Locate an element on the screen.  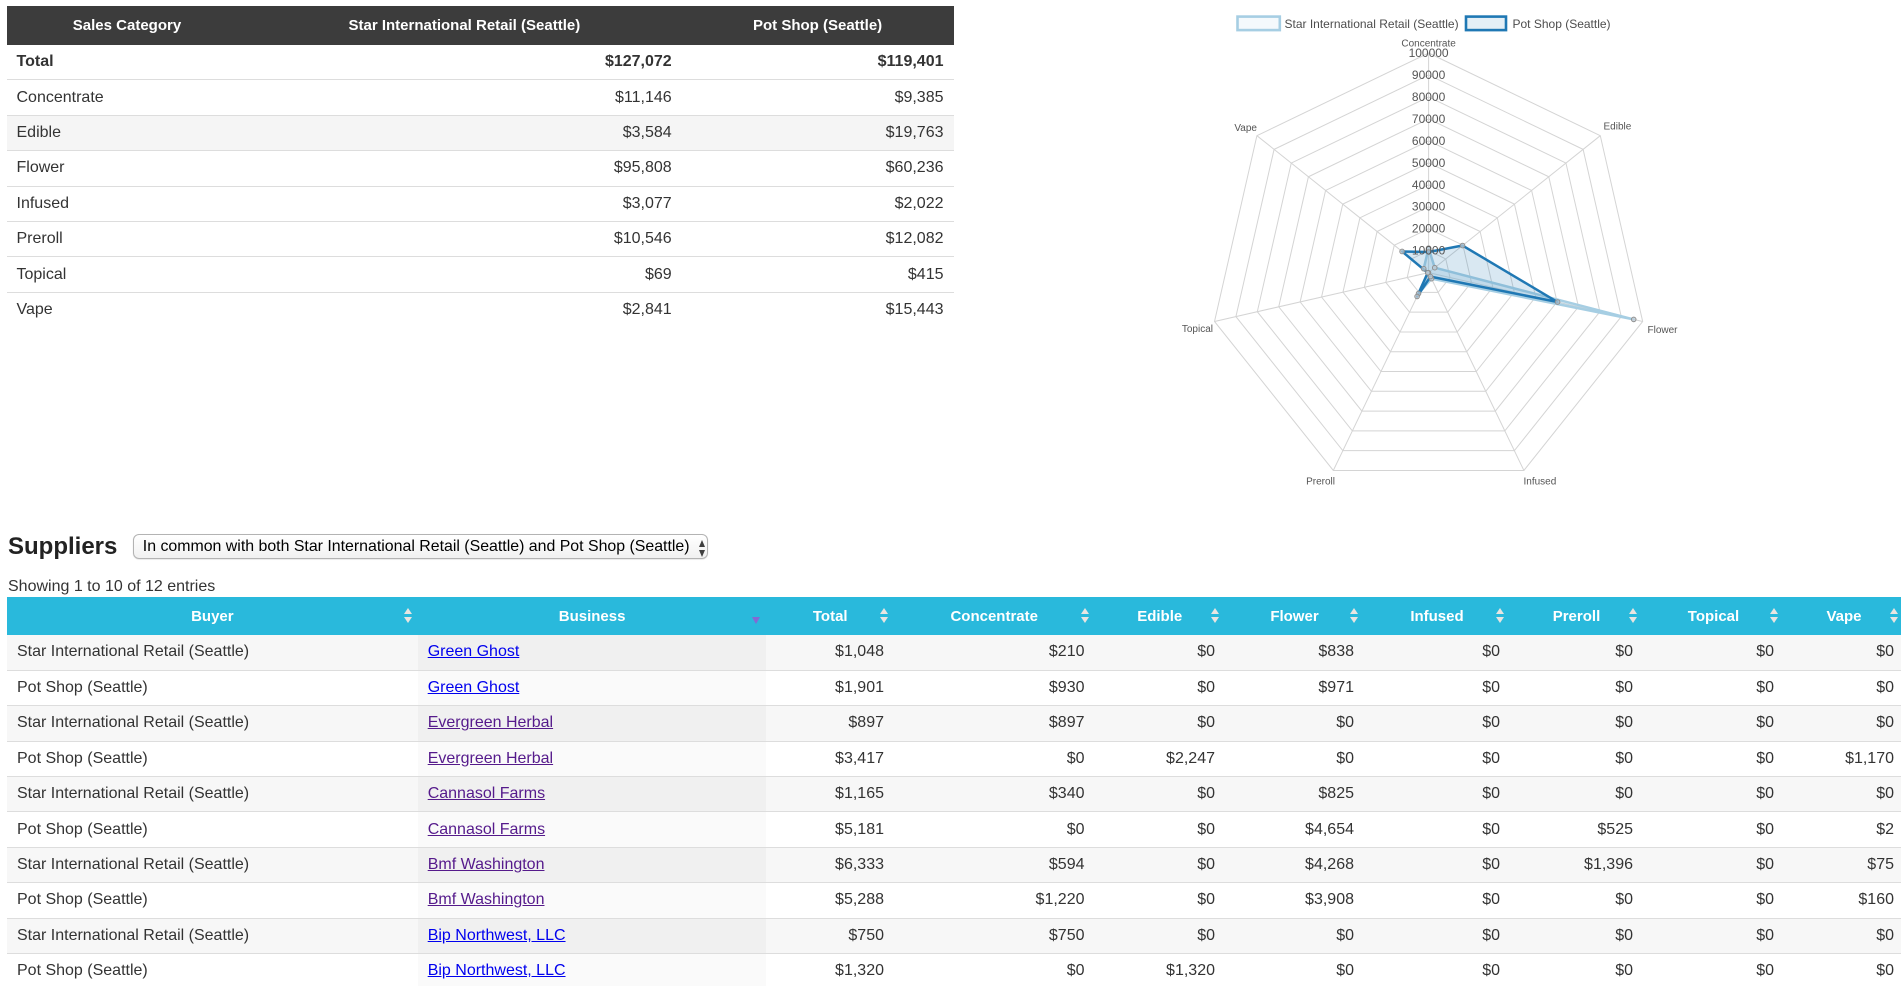
svg-text: Edible is located at coordinates (1618, 126).